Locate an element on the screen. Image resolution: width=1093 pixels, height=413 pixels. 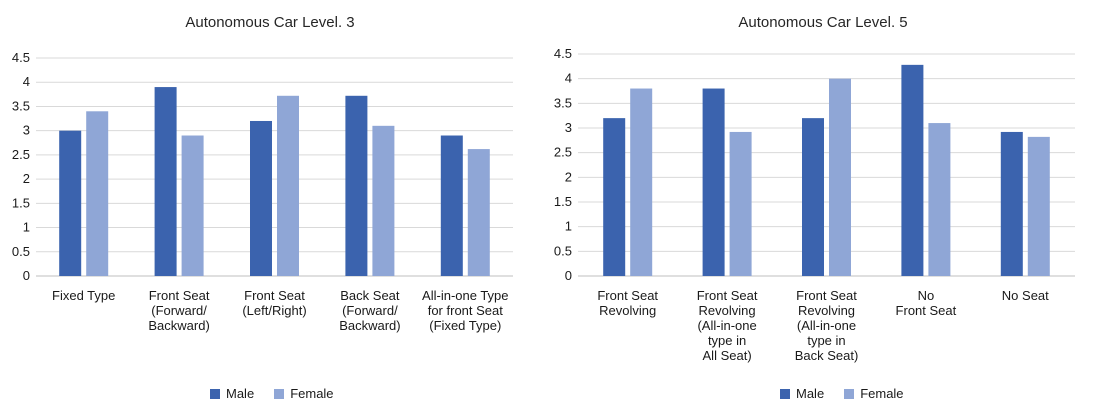
x-category-label: No Front Seat is located at coordinates (926, 303).